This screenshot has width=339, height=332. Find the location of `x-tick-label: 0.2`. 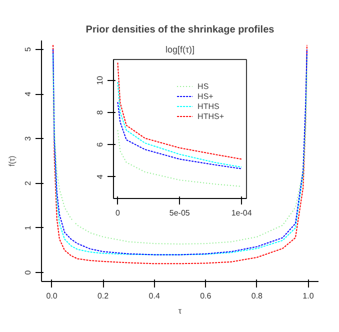

x-tick-label: 0.2 is located at coordinates (103, 296).